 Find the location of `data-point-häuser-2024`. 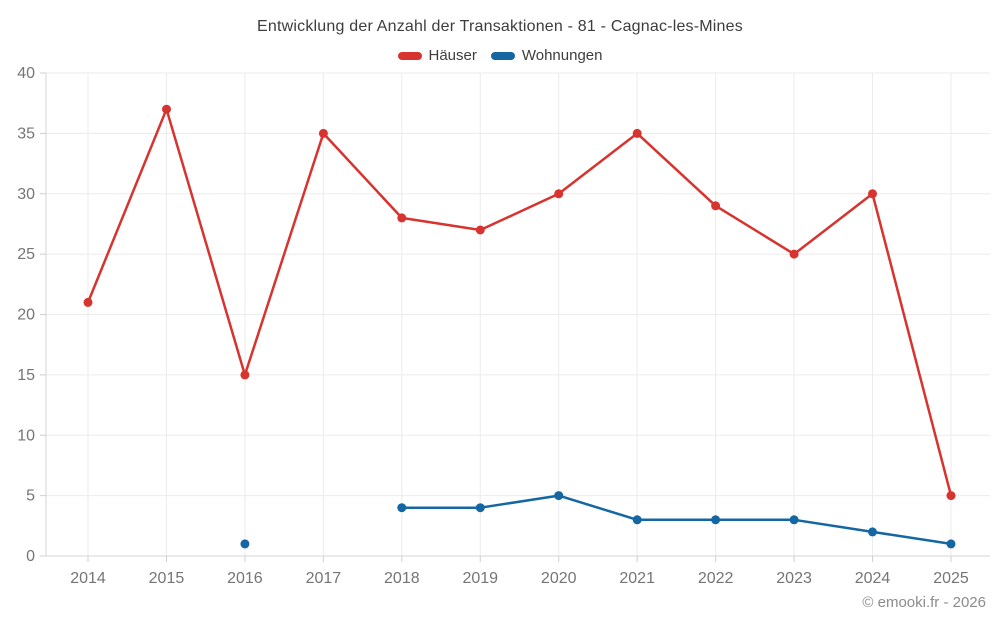

data-point-häuser-2024 is located at coordinates (872, 194).